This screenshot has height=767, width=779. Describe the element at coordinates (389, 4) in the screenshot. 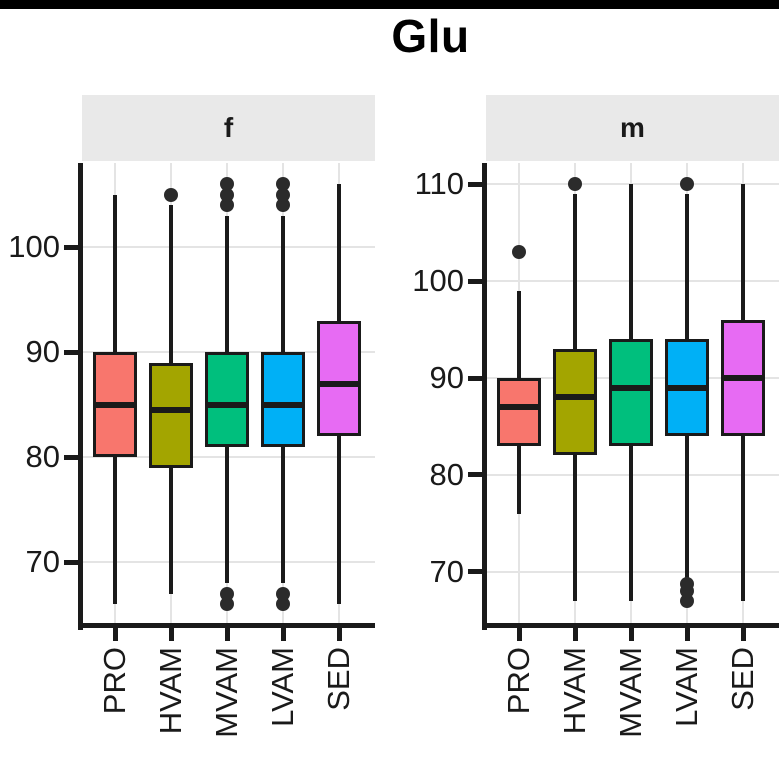

I see `top-black-bar` at that location.